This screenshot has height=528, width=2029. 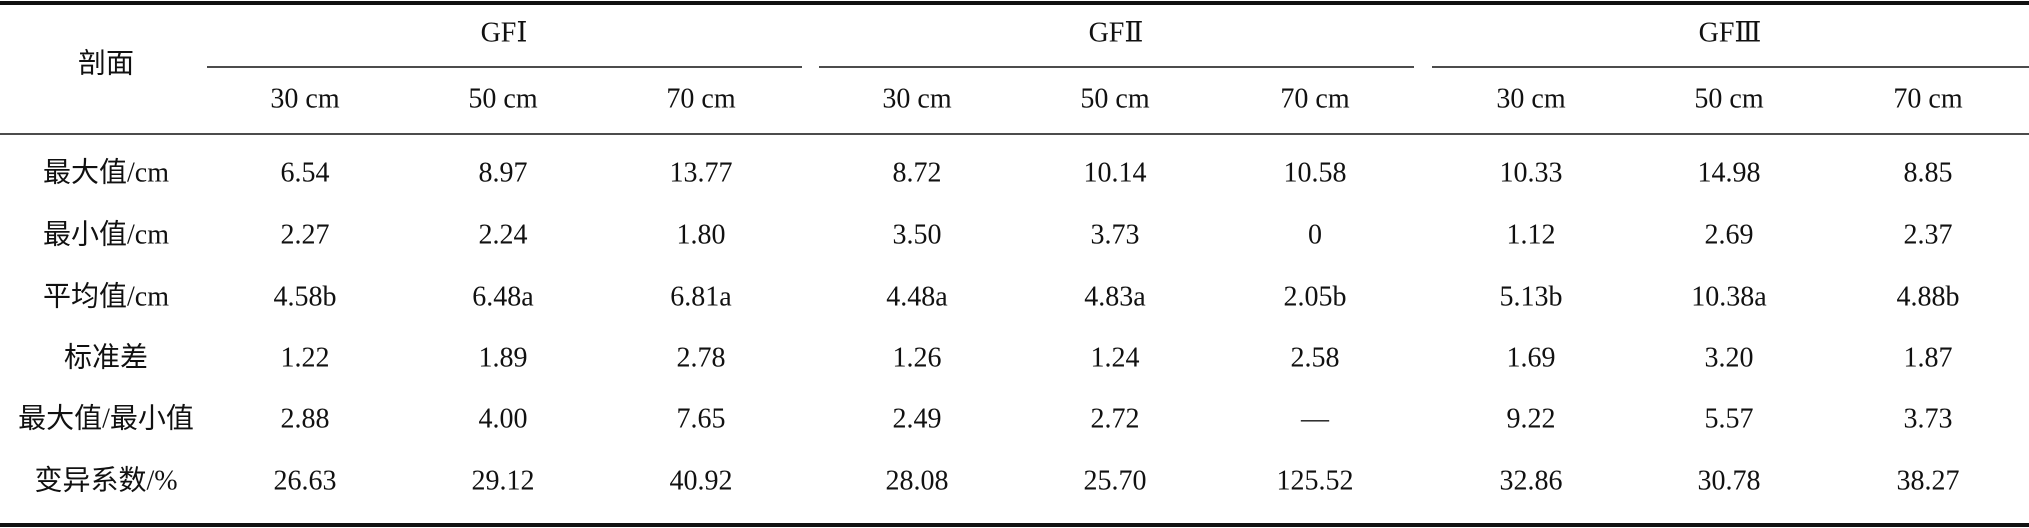 What do you see at coordinates (305, 357) in the screenshot?
I see `cell: 1.22` at bounding box center [305, 357].